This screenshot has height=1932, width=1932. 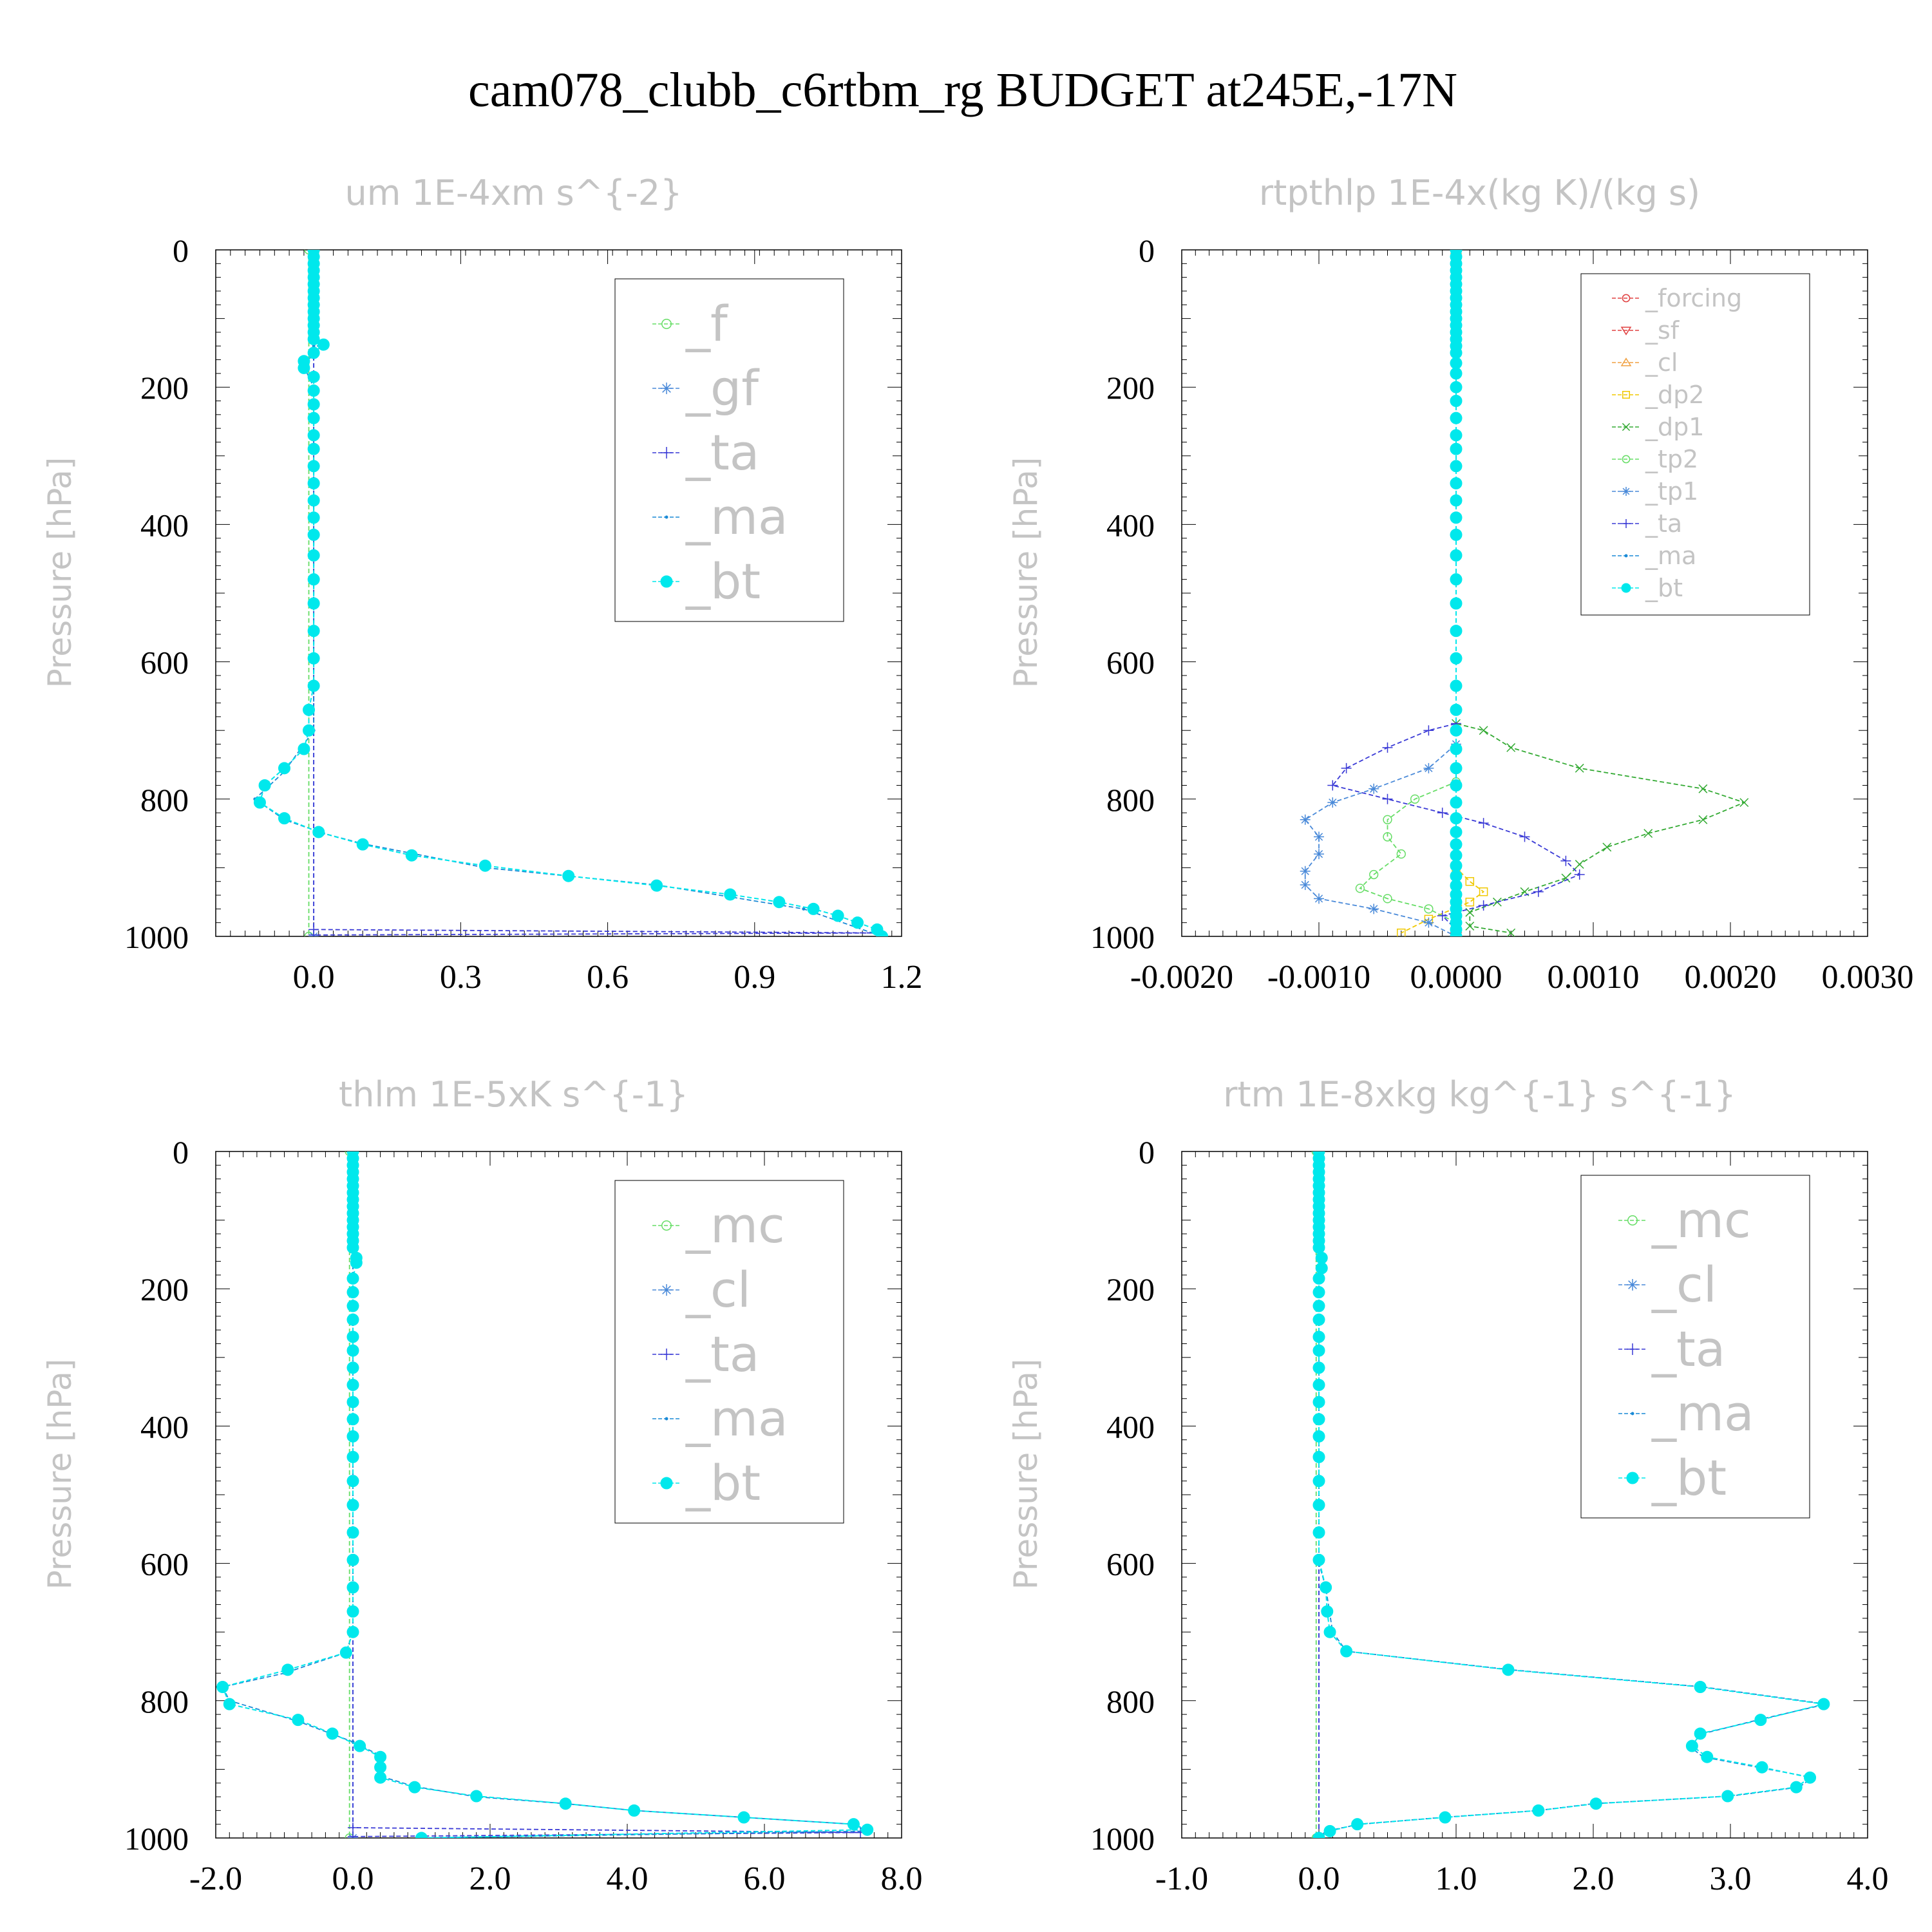 What do you see at coordinates (60, 572) in the screenshot?
I see `y-axis-label: Pressure [hPa]` at bounding box center [60, 572].